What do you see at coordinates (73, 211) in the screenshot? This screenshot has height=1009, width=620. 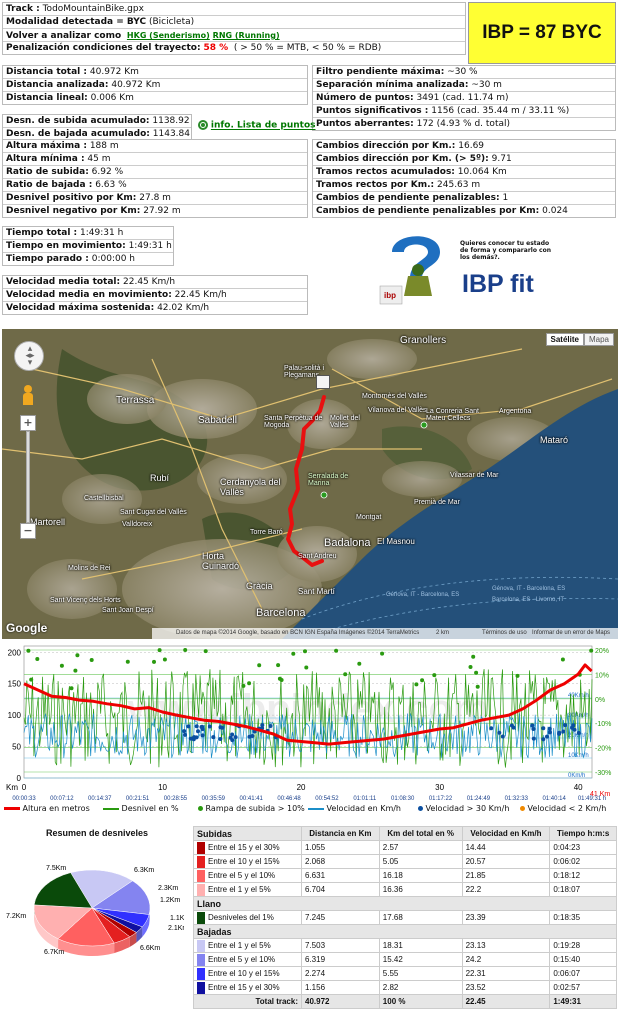 I see `stat-label: Desnivel negativo por Km:` at bounding box center [73, 211].